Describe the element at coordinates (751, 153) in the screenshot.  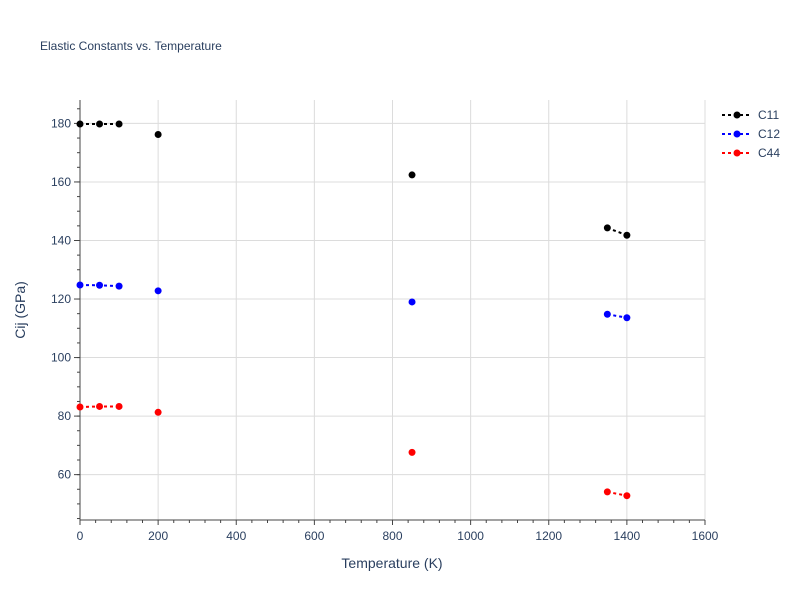
I see `legend-item-c44: C44` at that location.